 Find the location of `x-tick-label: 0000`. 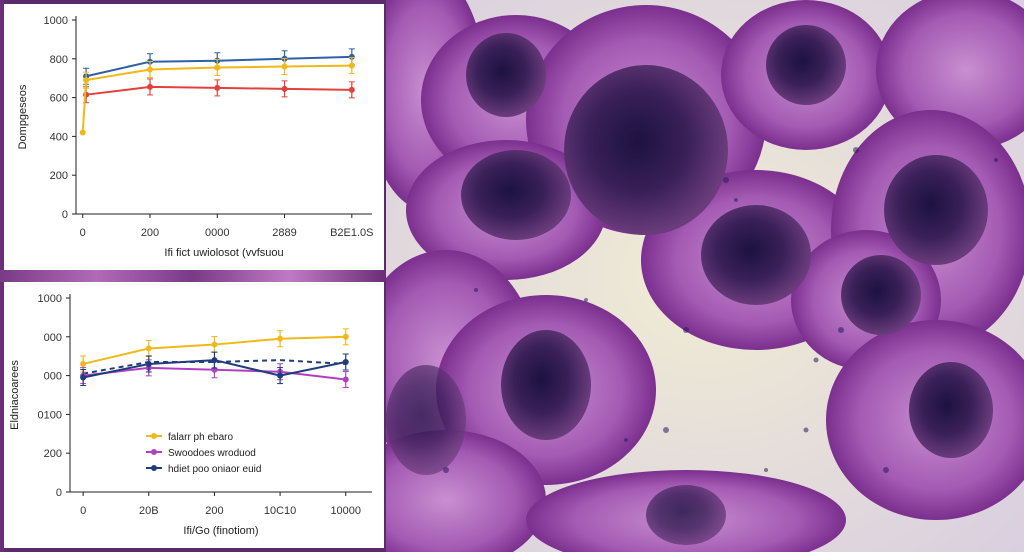

x-tick-label: 0000 is located at coordinates (217, 233).